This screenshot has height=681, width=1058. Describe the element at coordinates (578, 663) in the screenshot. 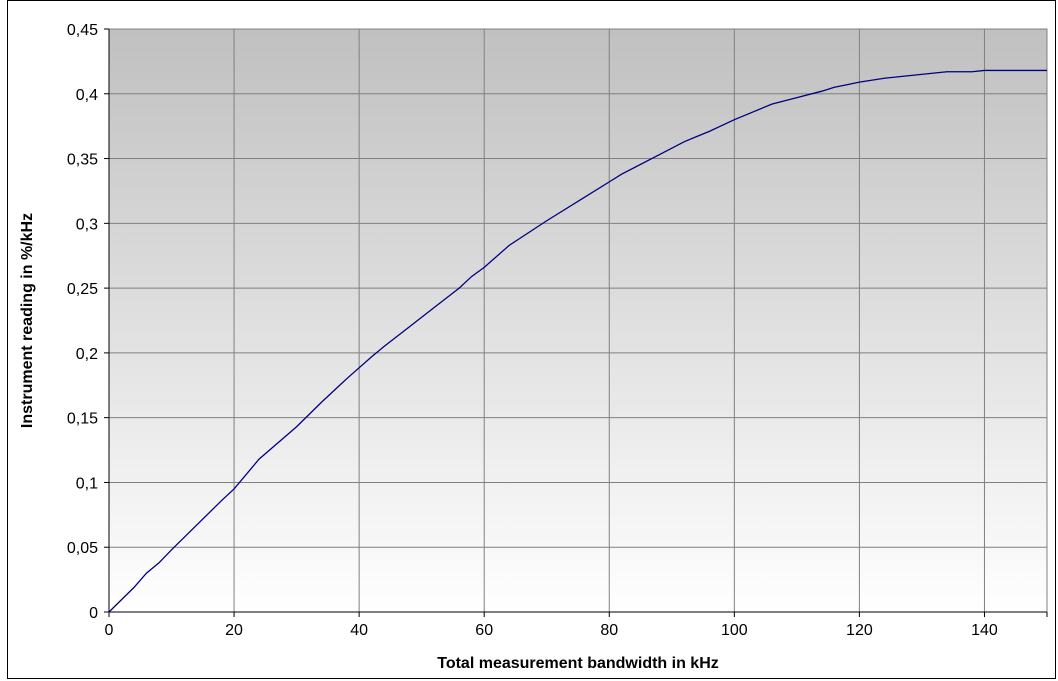

I see `x-axis-title: Total measurement bandwidth in kHz` at that location.